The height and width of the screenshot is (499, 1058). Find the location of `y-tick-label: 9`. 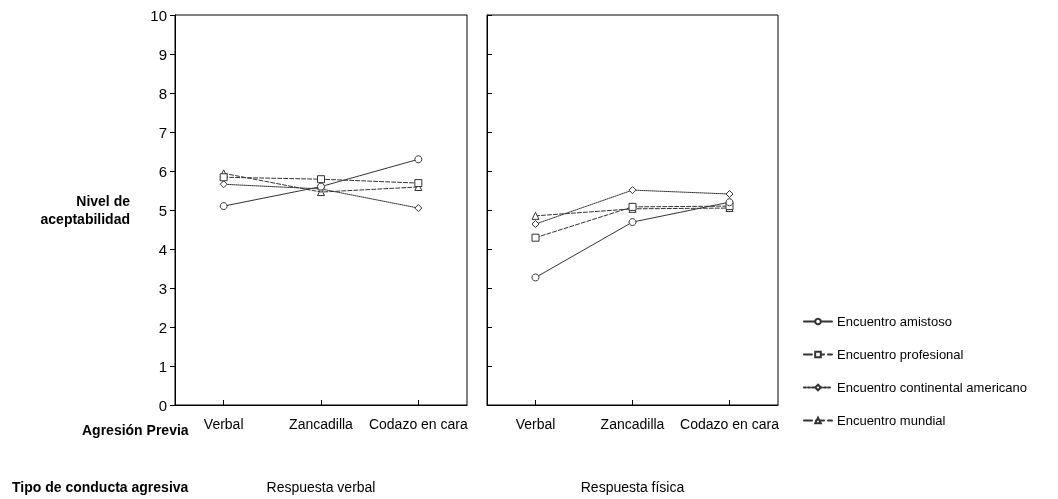

y-tick-label: 9 is located at coordinates (162, 54).